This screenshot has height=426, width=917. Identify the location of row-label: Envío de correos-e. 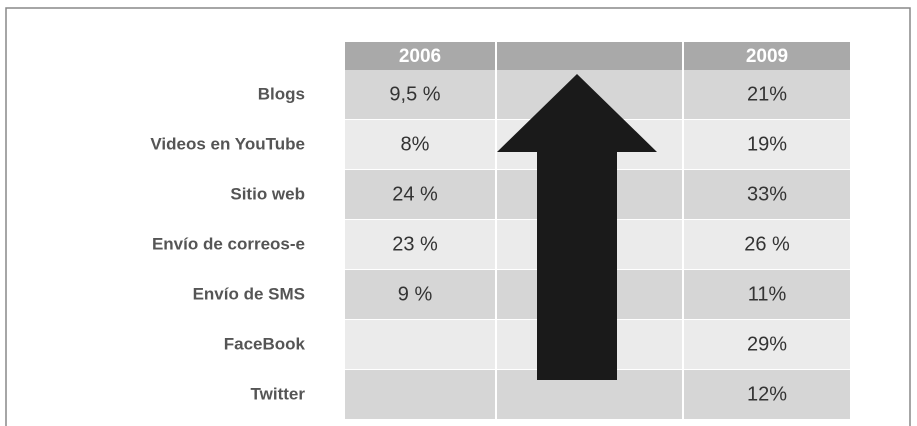
(228, 243).